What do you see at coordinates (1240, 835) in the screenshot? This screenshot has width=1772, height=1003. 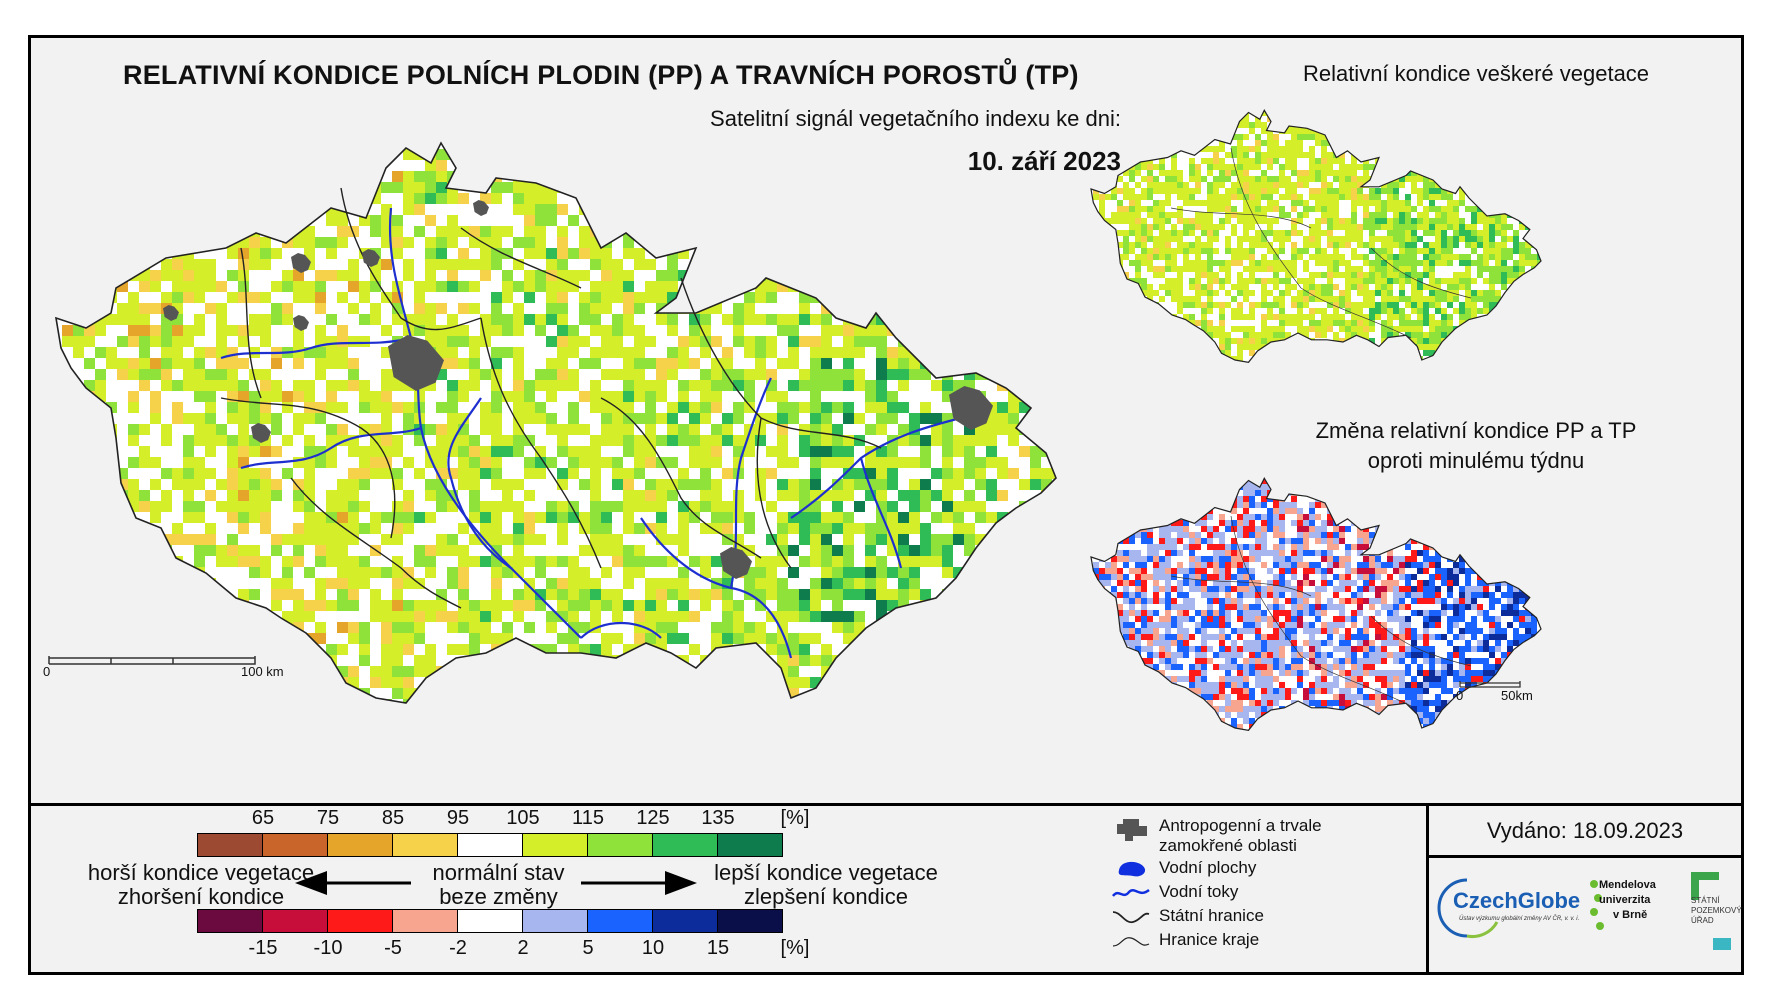 I see `map-legend-label: Antropogenní a trvale zamokřené oblasti` at bounding box center [1240, 835].